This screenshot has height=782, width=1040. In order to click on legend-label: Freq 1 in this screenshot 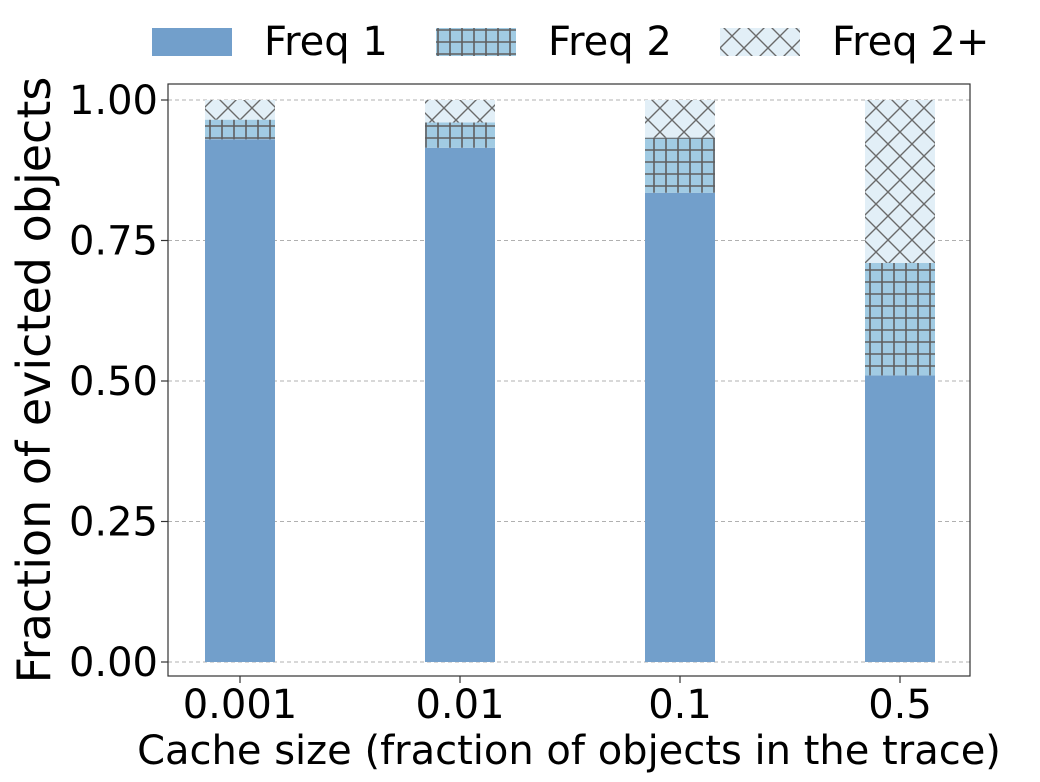, I will do `click(326, 42)`.